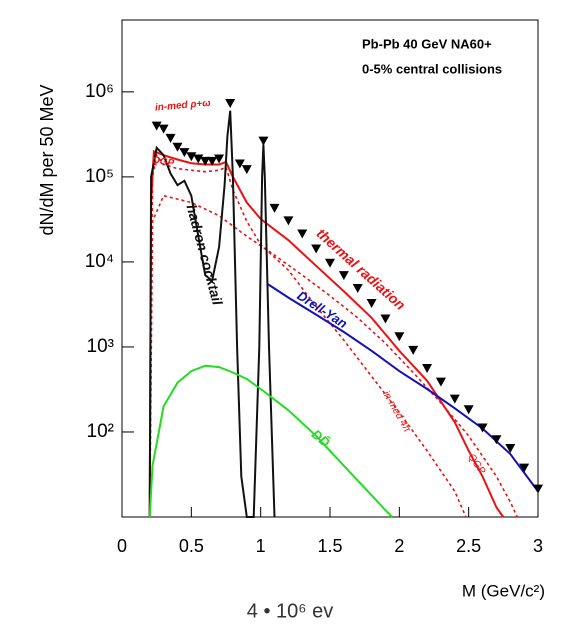  Describe the element at coordinates (329, 546) in the screenshot. I see `x-tick-label: 1.5` at that location.